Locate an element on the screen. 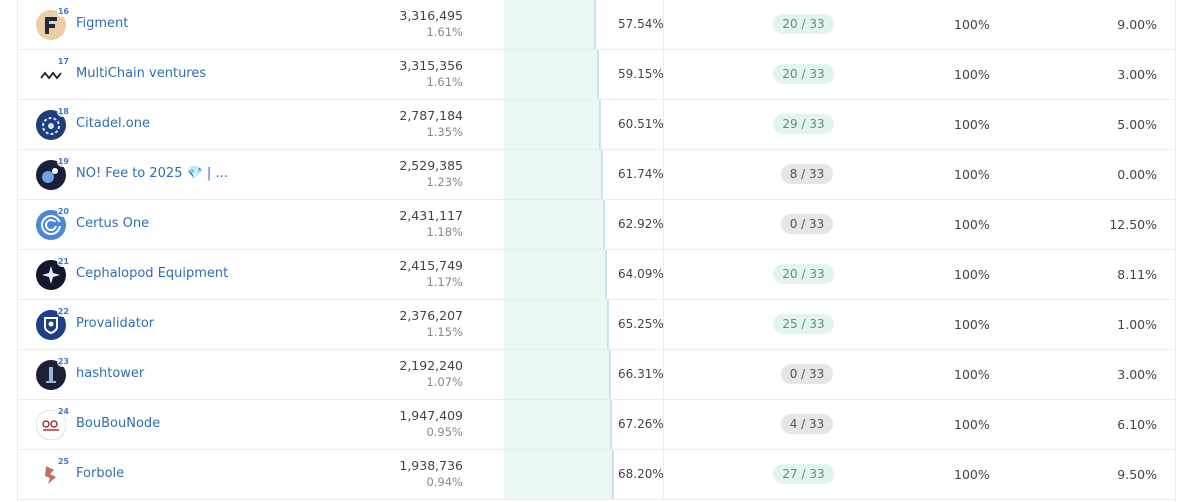 This screenshot has height=502, width=1198. validator-avatar: 16 is located at coordinates (53, 23).